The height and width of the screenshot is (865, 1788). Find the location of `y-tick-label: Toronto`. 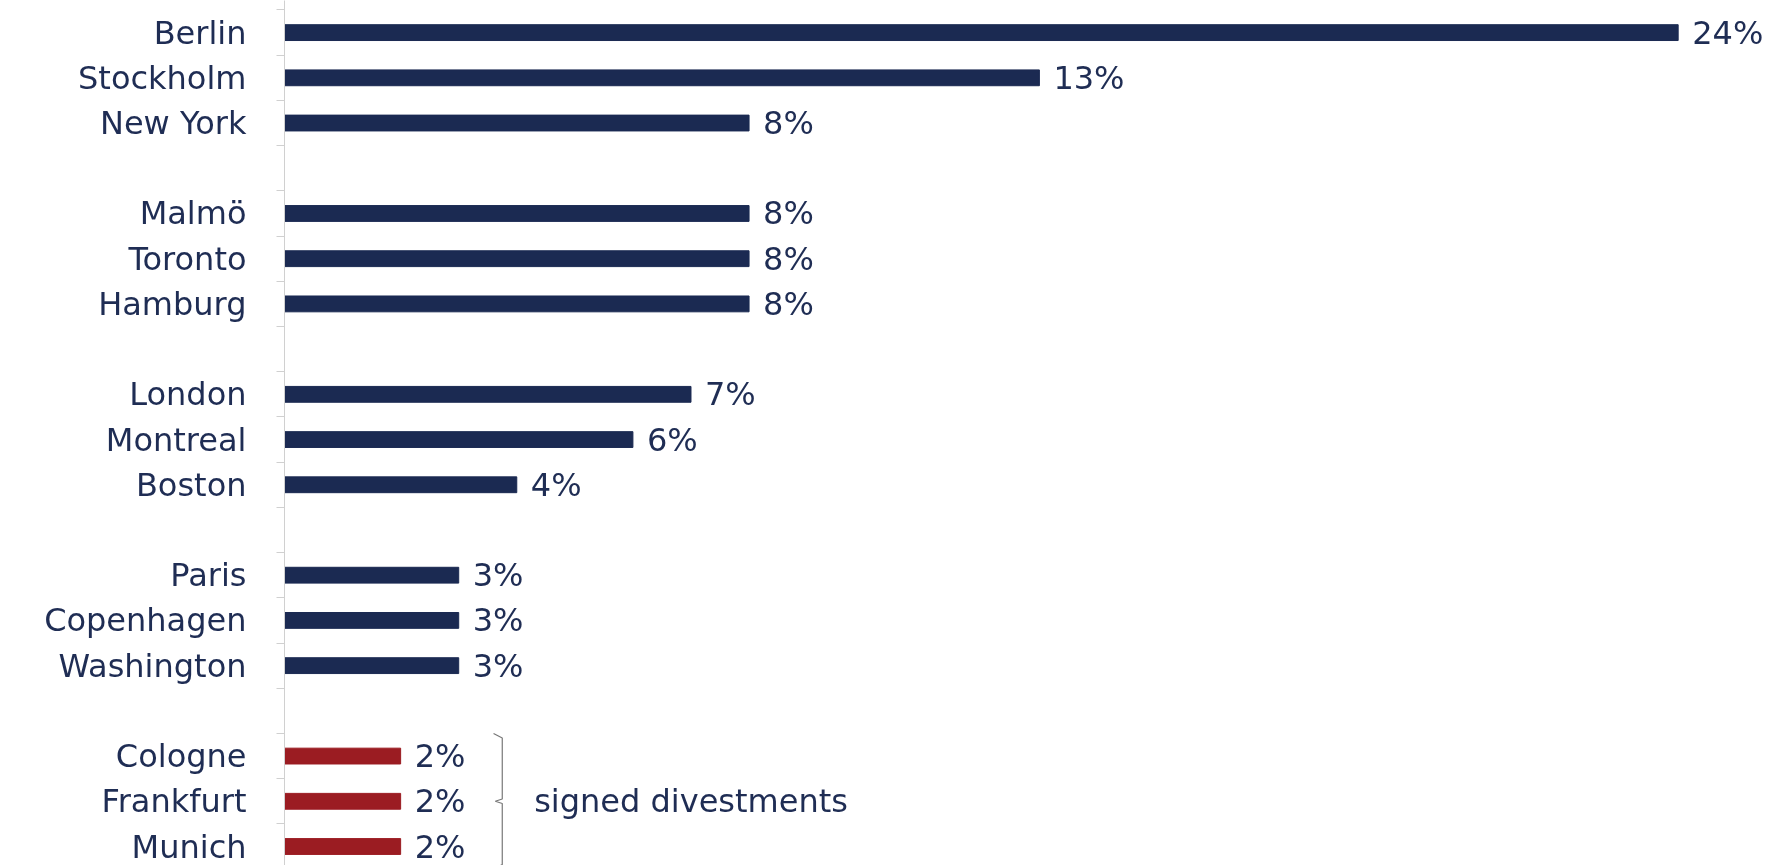

y-tick-label: Toronto is located at coordinates (187, 258).